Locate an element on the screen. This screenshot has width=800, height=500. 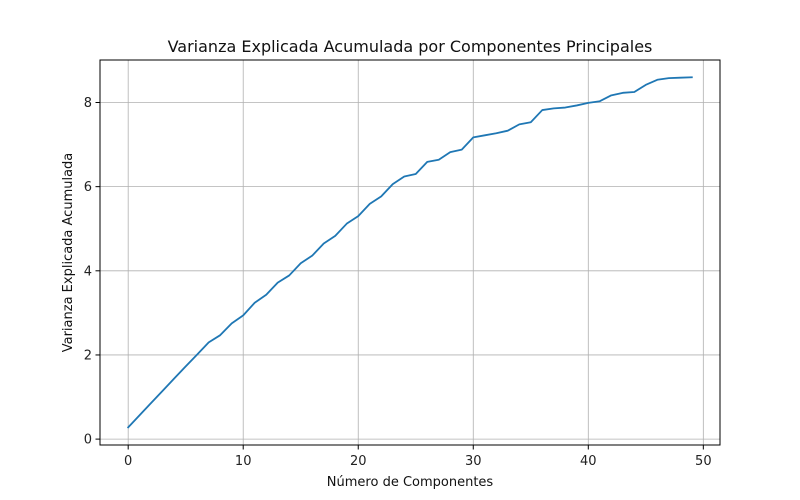
y-tick-label: 8 is located at coordinates (88, 103).